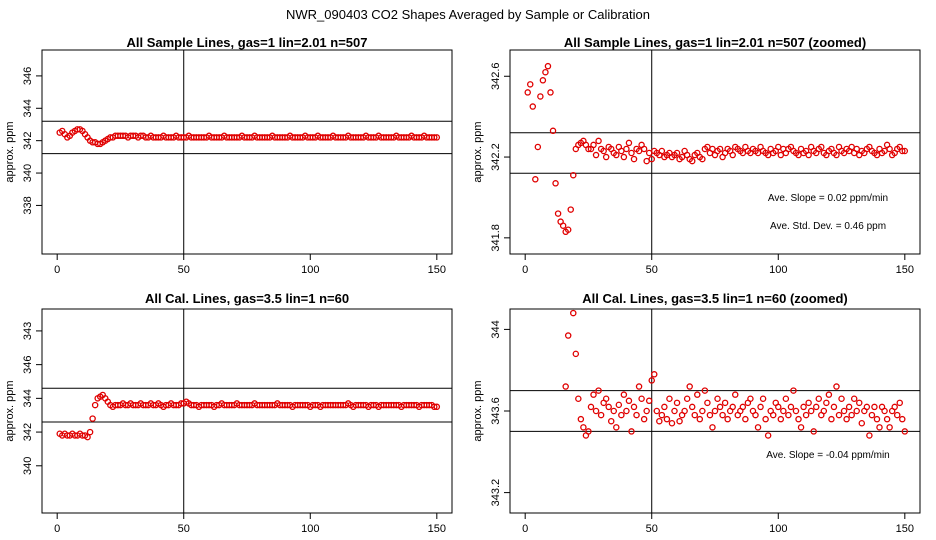  I want to click on x-tick-label: 150, so click(905, 270).